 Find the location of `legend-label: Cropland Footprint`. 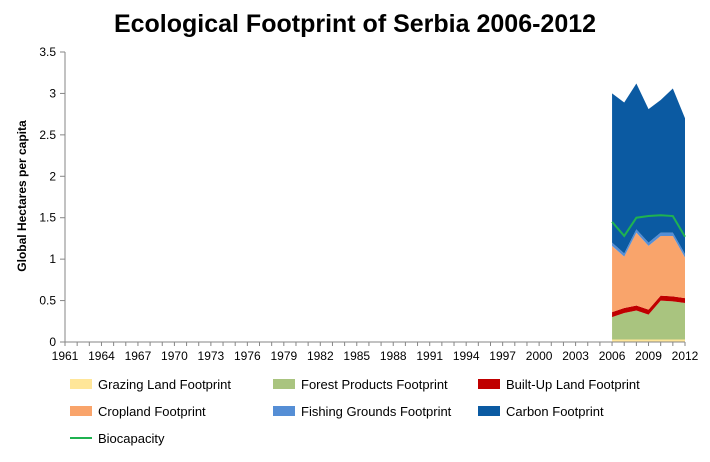

legend-label: Cropland Footprint is located at coordinates (152, 411).